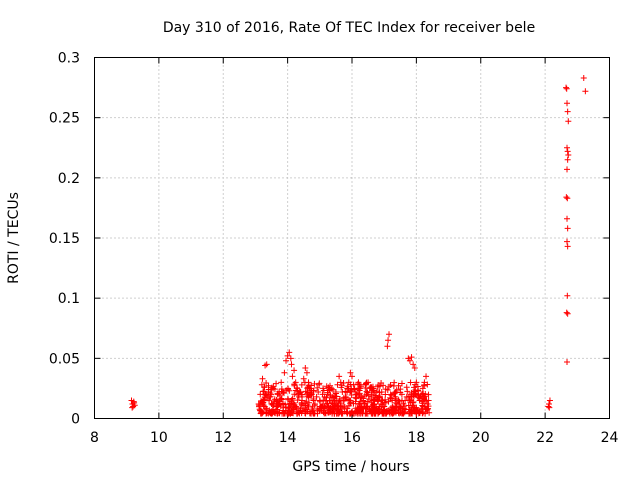  I want to click on x-tick-label: 22, so click(545, 438).